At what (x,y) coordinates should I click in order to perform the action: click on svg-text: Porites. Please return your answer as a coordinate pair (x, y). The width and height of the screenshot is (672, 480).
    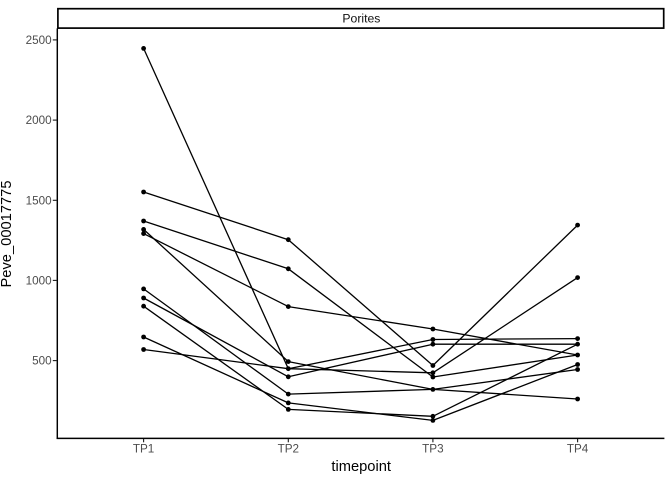
    Looking at the image, I should click on (361, 19).